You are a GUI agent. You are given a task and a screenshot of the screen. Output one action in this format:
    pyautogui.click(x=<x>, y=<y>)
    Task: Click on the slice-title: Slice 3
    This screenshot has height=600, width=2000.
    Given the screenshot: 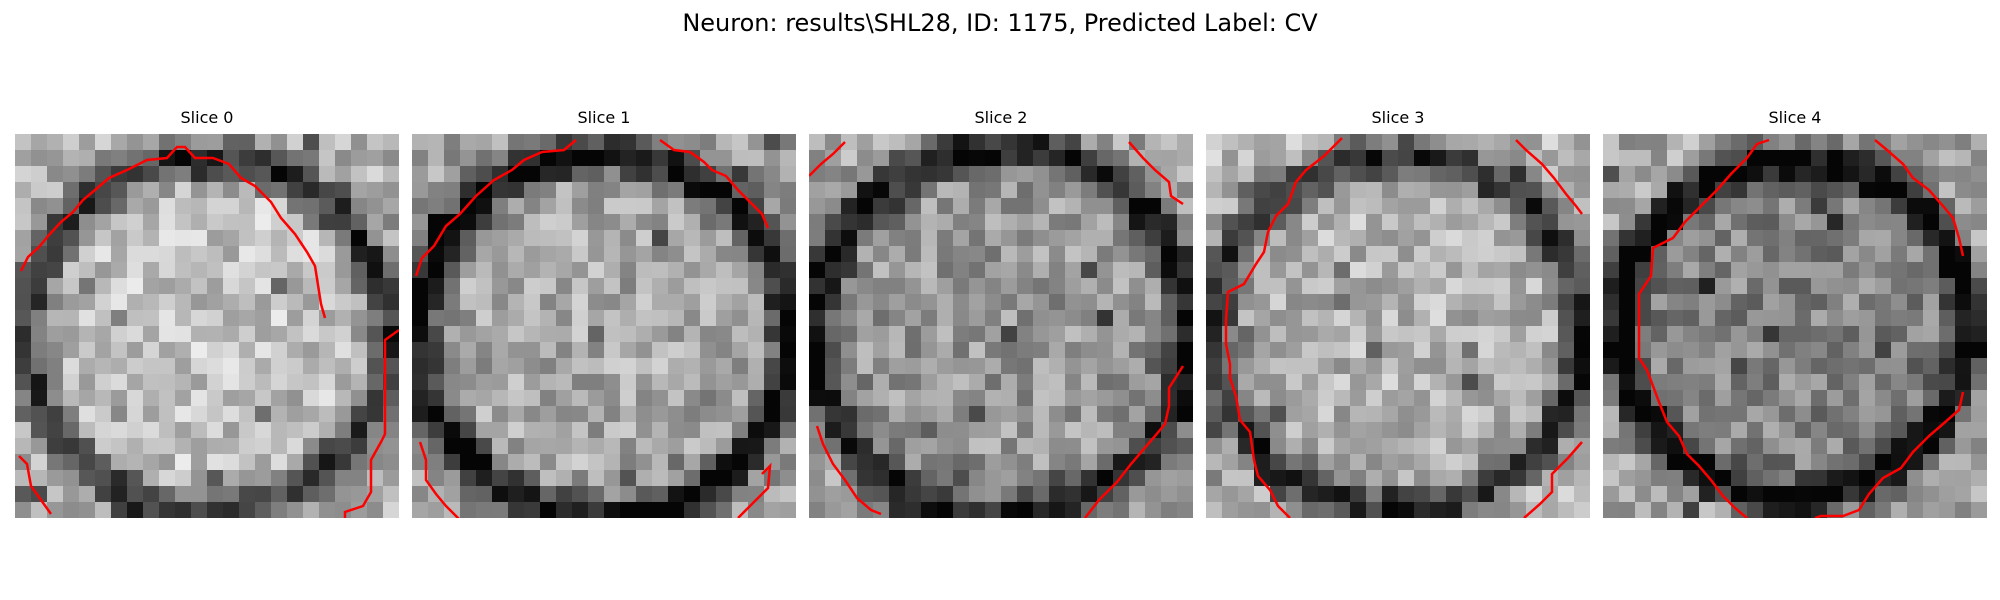 What is the action you would take?
    pyautogui.click(x=1398, y=117)
    